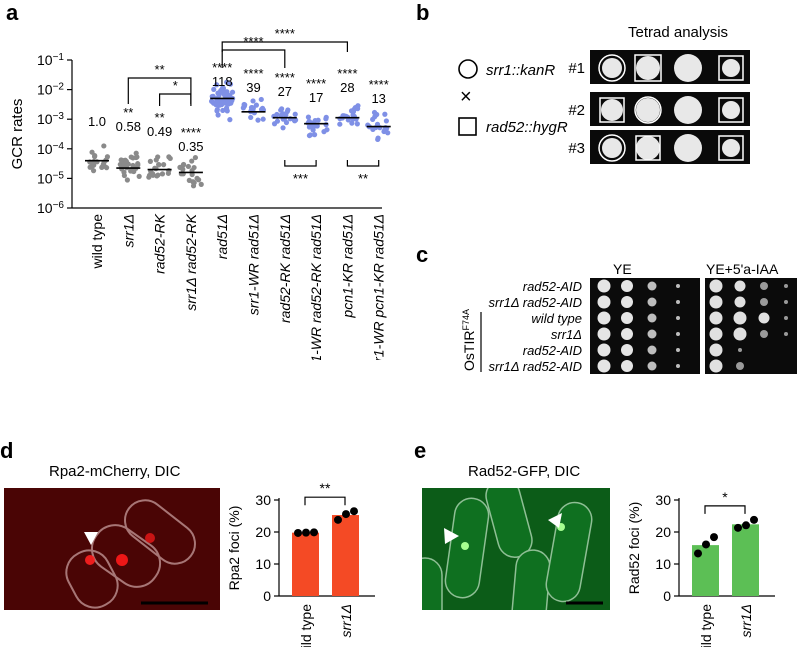 The height and width of the screenshot is (647, 797). I want to click on y-tick-label: 10⁻⁶, so click(50, 208).